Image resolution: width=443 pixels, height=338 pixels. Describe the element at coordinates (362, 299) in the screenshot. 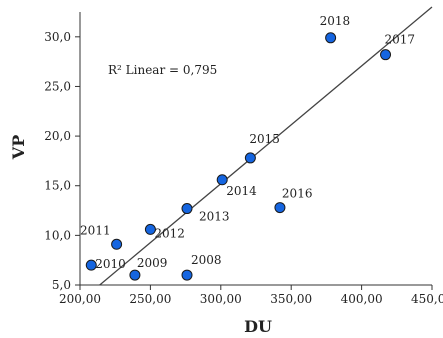

I see `x-tick-label: 400,00` at that location.